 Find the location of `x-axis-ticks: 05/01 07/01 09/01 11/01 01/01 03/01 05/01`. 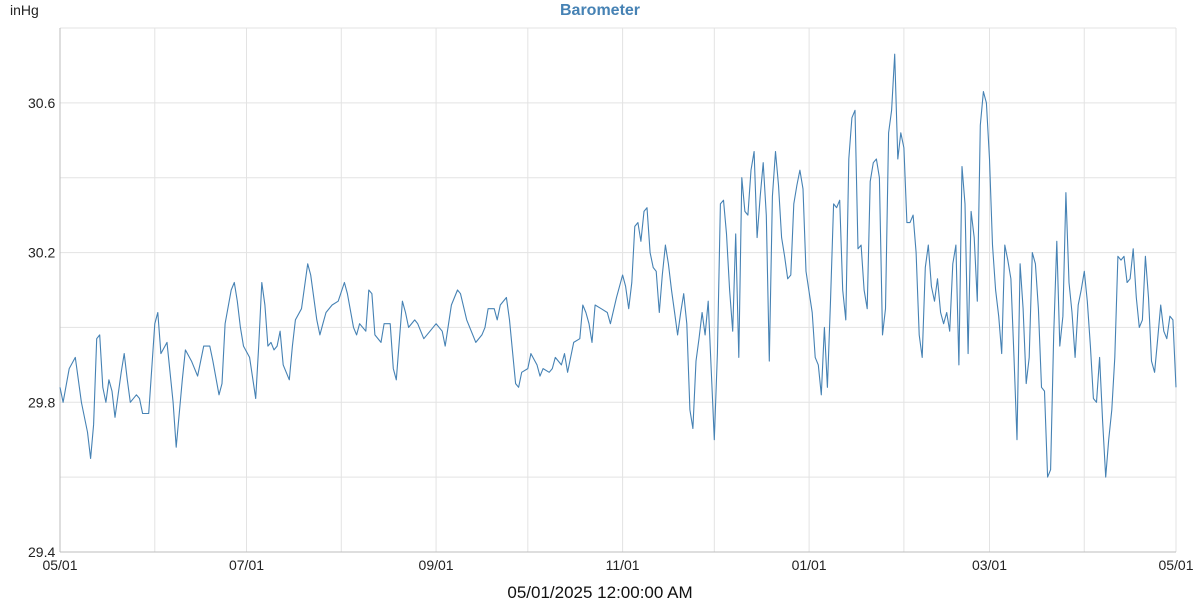

x-axis-ticks: 05/01 07/01 09/01 11/01 01/01 03/01 05/01 is located at coordinates (617, 565).